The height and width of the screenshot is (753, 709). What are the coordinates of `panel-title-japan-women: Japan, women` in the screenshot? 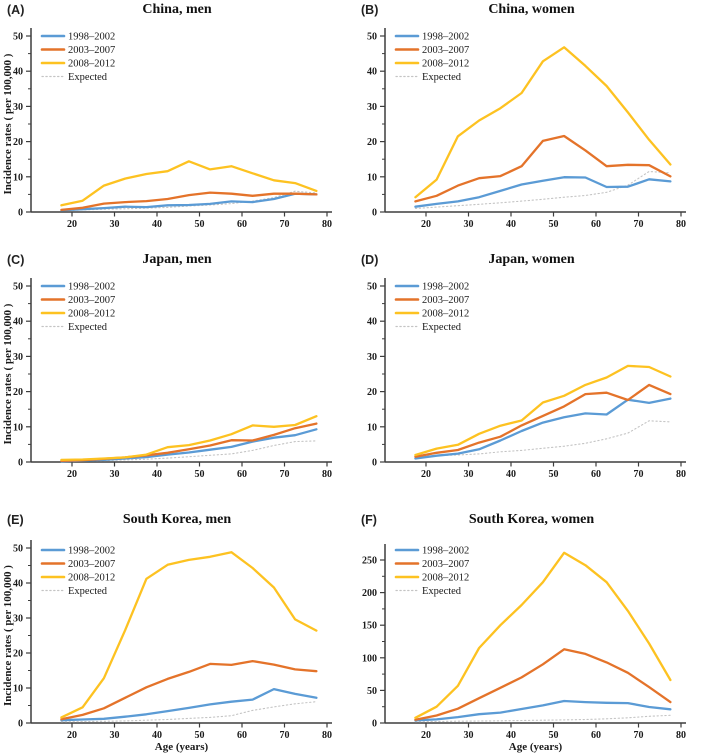 It's located at (531, 259).